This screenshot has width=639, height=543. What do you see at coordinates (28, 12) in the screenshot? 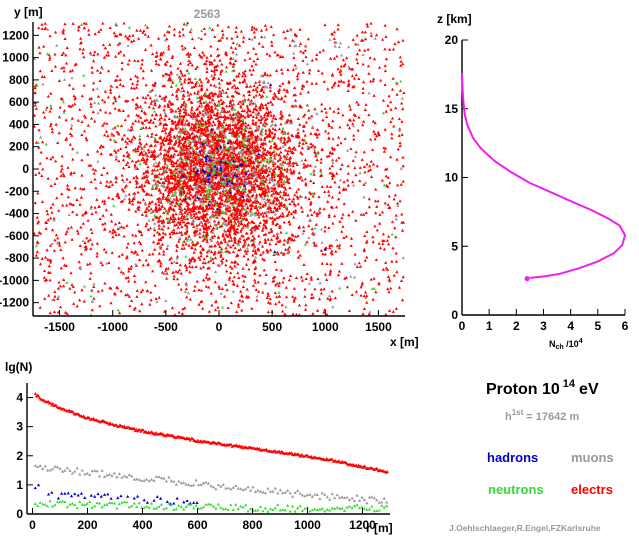
I see `footprint-ylabel: y [m]` at bounding box center [28, 12].